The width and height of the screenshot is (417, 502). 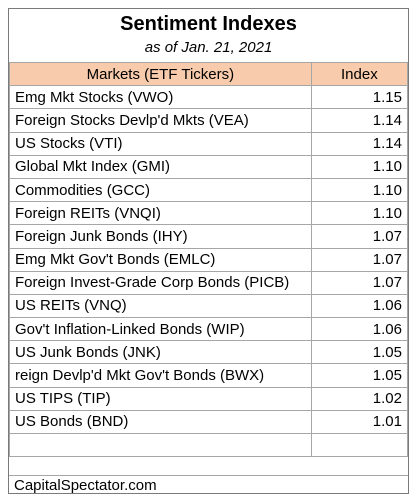 I want to click on market-cell: US TIPS (TIP), so click(x=160, y=398).